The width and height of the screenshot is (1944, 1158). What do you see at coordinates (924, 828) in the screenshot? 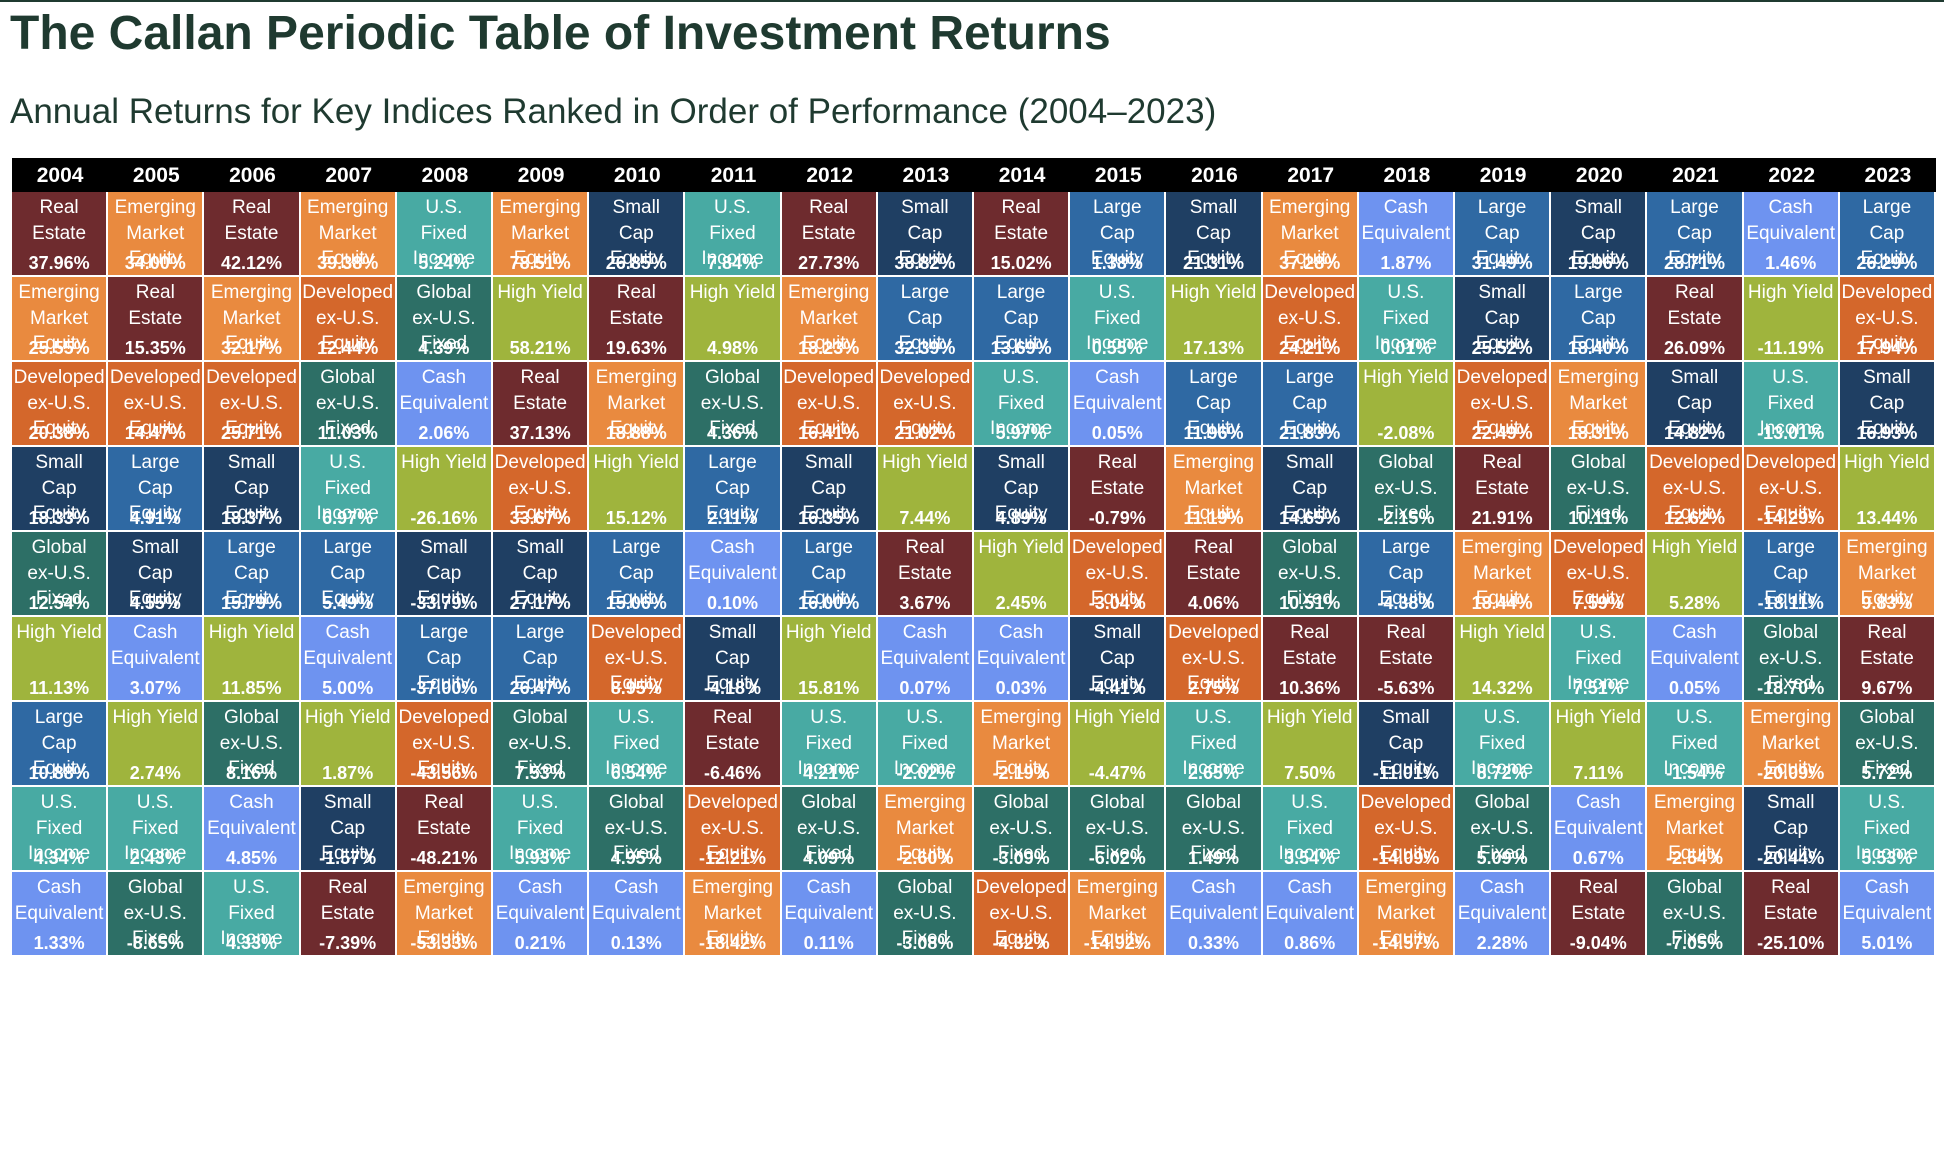
I see `cell-2013-rank-8: Emerging Market Equity -2.60%` at bounding box center [924, 828].